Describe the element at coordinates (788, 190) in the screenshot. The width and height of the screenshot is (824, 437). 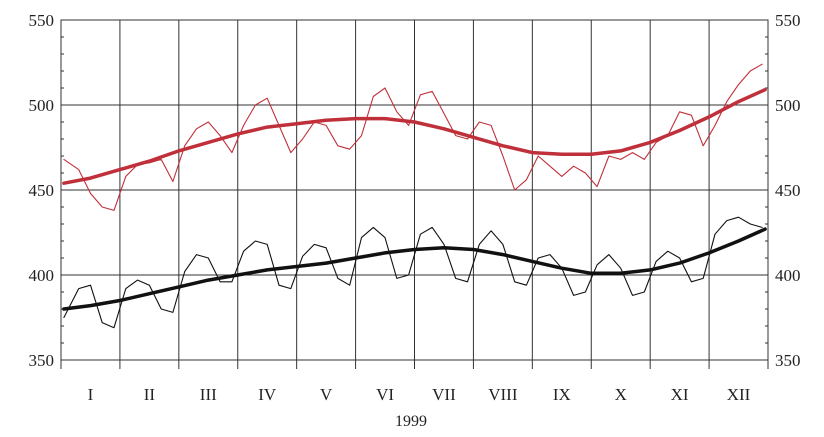
I see `y-tick-label-right: 450` at that location.